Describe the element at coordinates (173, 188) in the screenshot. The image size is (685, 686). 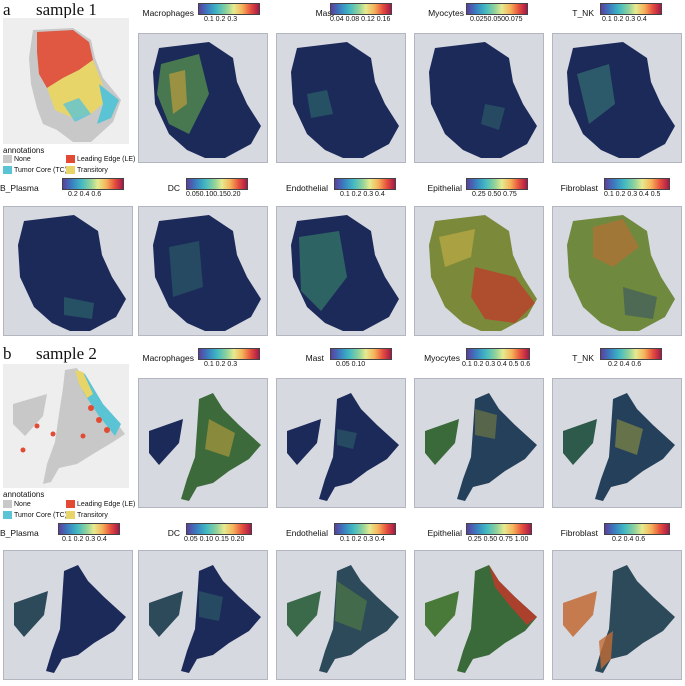
I see `title-a-dc: DC` at that location.